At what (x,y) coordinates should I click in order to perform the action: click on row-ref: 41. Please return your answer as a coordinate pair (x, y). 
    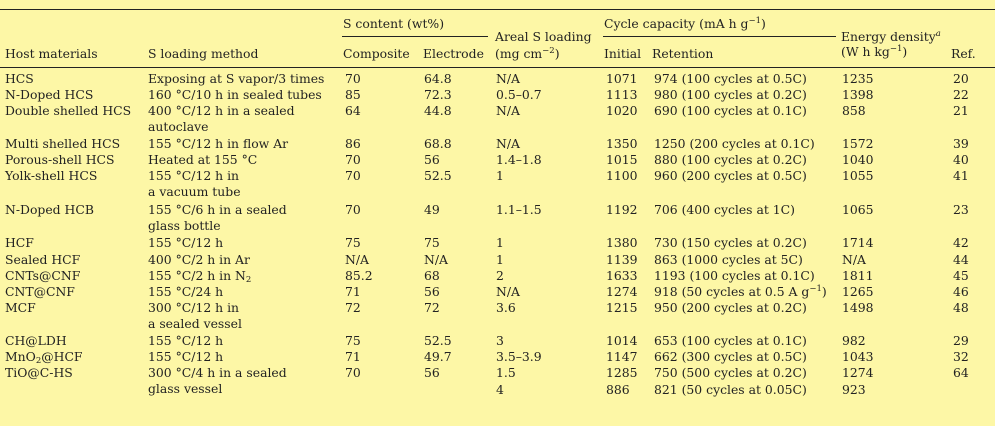
    Looking at the image, I should click on (961, 175).